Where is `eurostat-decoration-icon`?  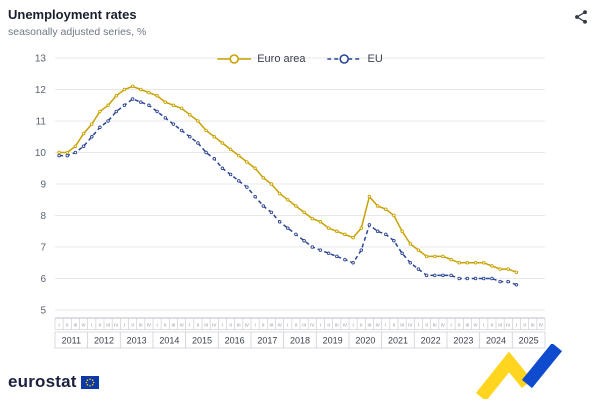 eurostat-decoration-icon is located at coordinates (519, 371).